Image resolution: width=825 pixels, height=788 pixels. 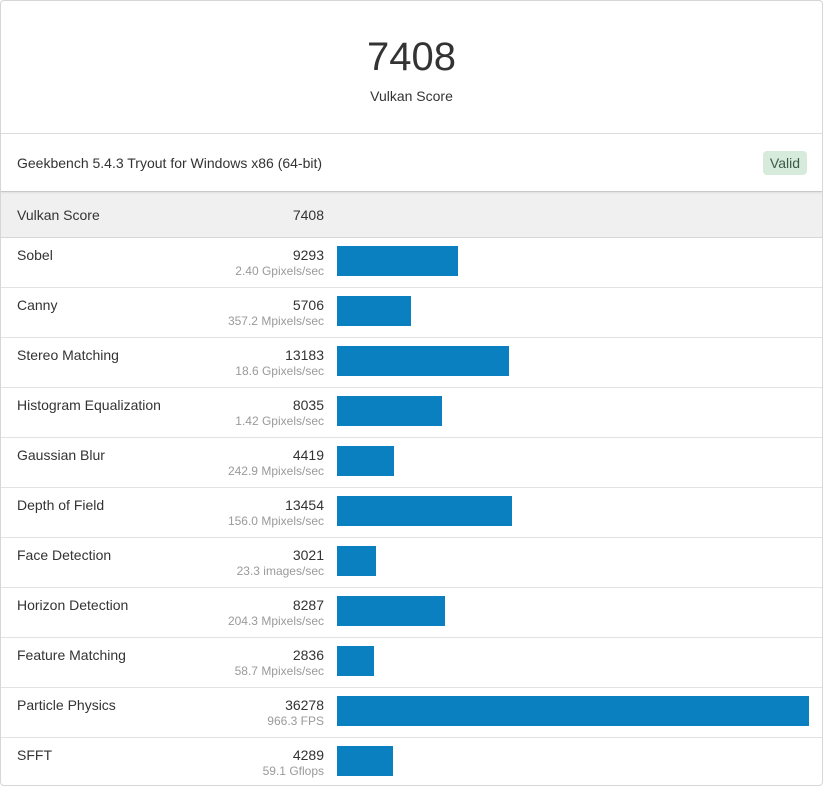 I want to click on workload-metric: 204.3 Mpixels/sec, so click(x=275, y=621).